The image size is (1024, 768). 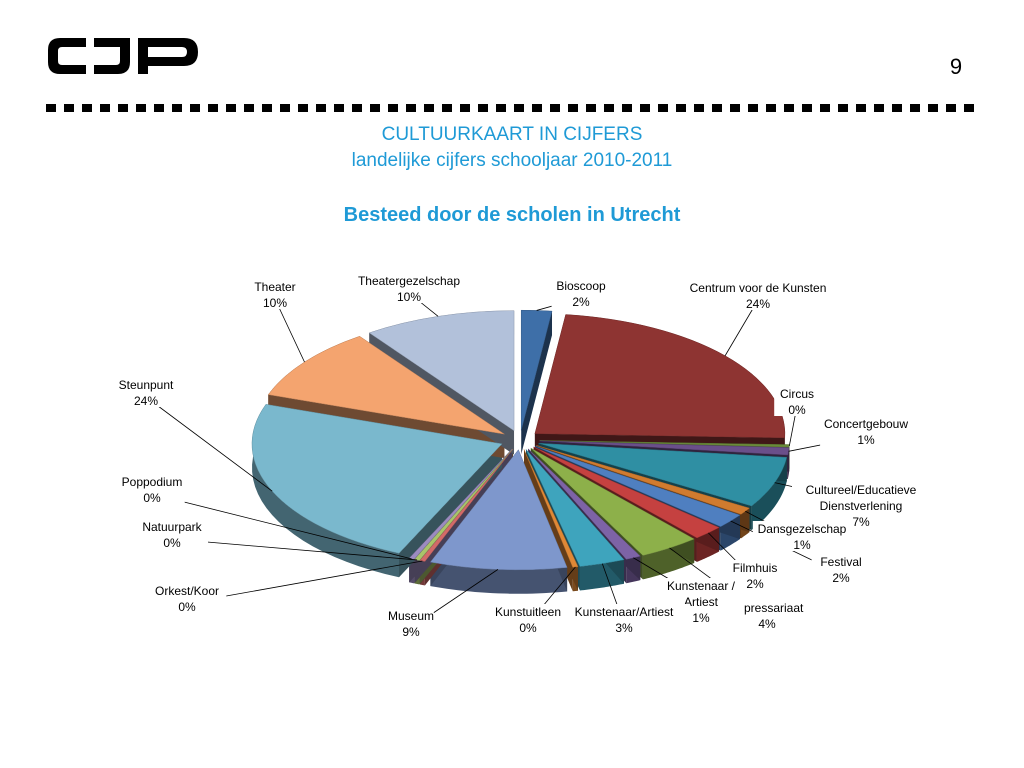 What do you see at coordinates (624, 628) in the screenshot?
I see `slice-value-10: 3%` at bounding box center [624, 628].